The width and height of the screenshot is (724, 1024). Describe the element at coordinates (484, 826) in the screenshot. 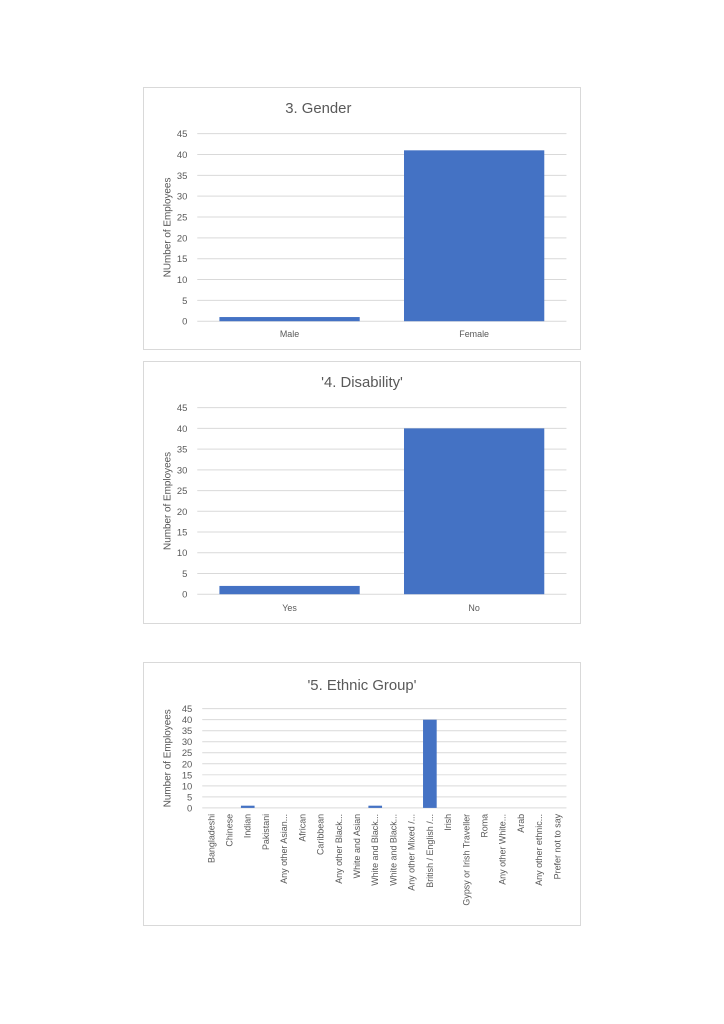

I see `x-category-label: Roma` at that location.